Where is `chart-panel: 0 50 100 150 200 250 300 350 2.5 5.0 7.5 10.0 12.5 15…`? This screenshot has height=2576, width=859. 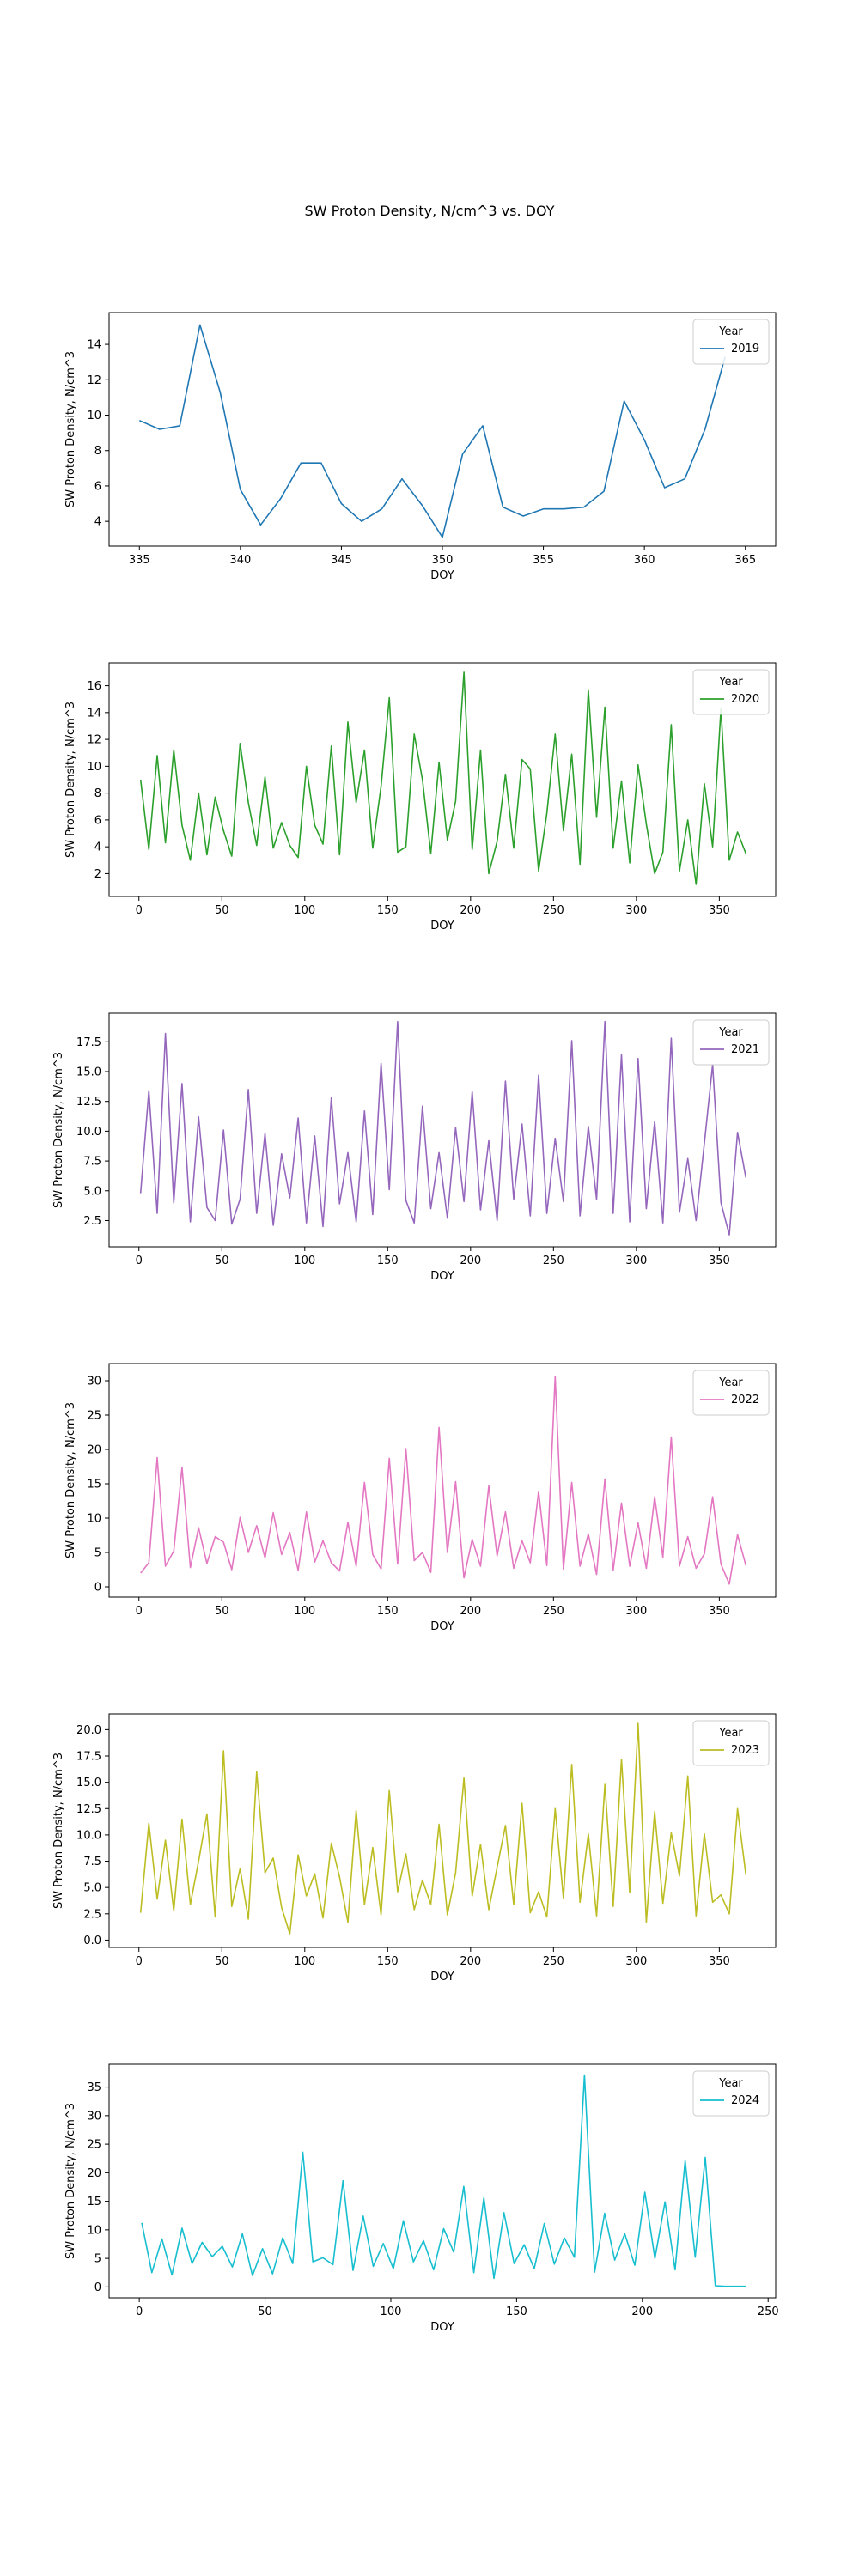
chart-panel: 0 50 100 150 200 250 300 350 2.5 5.0 7.5 10.0 12.5 15… is located at coordinates (415, 1147).